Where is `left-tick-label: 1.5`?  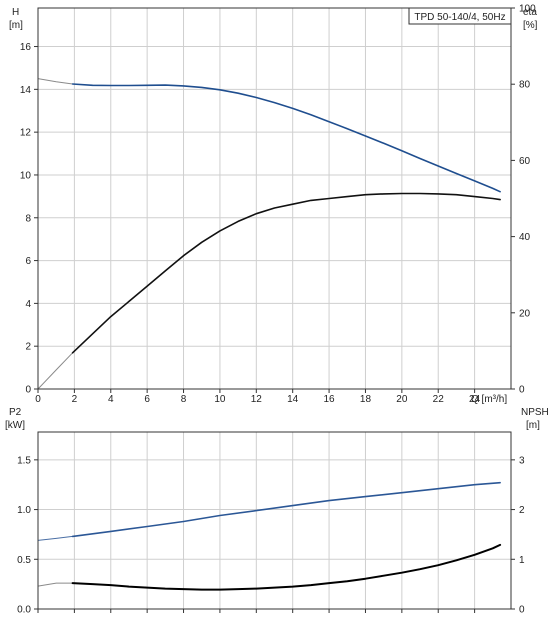 left-tick-label: 1.5 is located at coordinates (24, 460).